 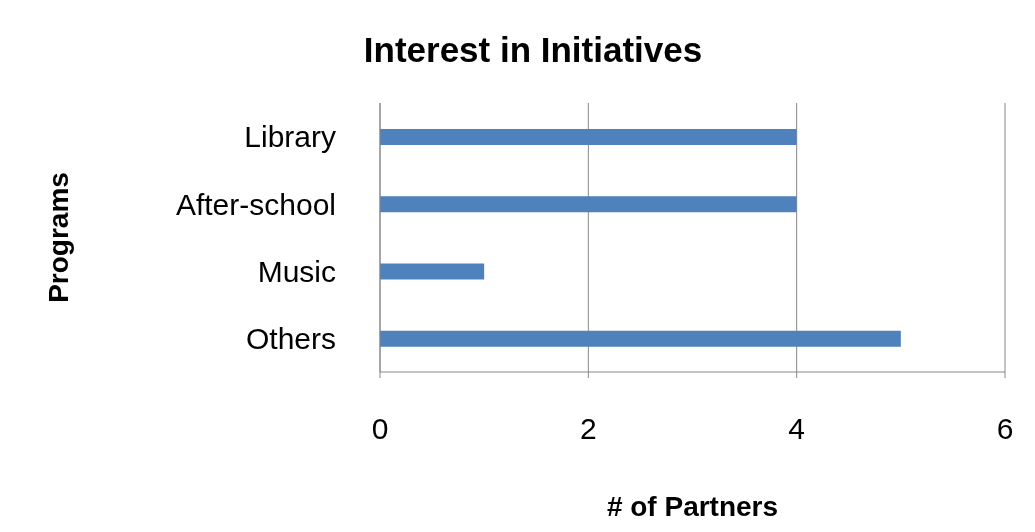 What do you see at coordinates (533, 50) in the screenshot?
I see `chart-title: Interest in Initiatives` at bounding box center [533, 50].